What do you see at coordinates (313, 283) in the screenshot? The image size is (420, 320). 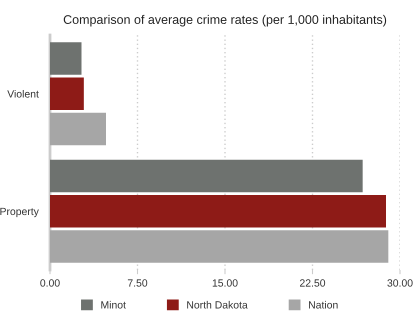 I see `x-tick-label: 22.50` at bounding box center [313, 283].